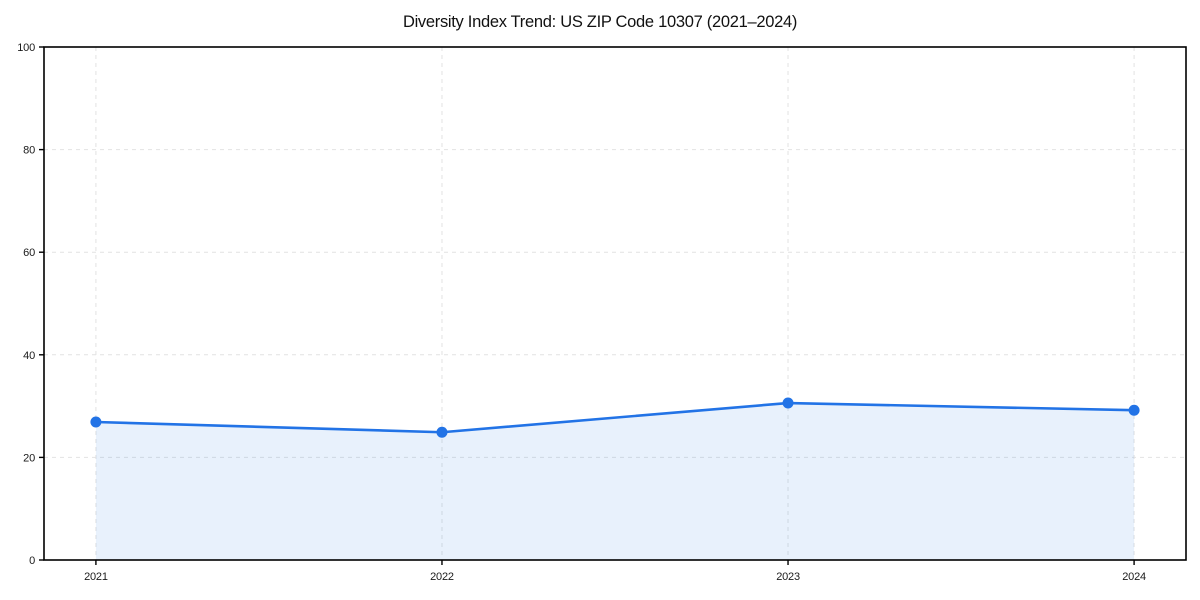 The image size is (1200, 600). Describe the element at coordinates (96, 577) in the screenshot. I see `x-tick-label: 2021` at that location.